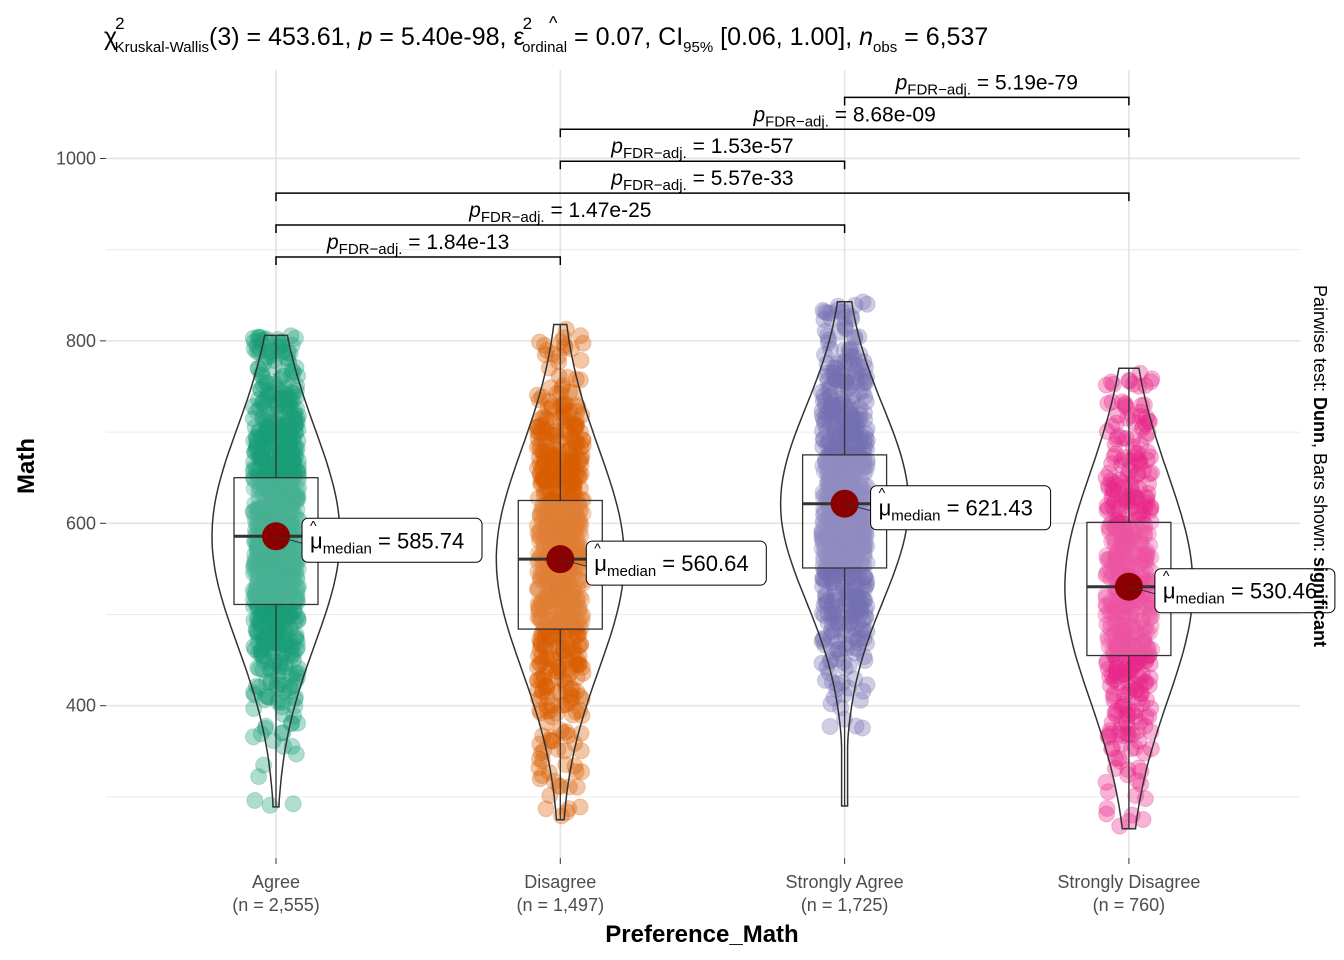 The height and width of the screenshot is (960, 1344). I want to click on comparison-bracket: pFDR−adj. = 1.84e-13, so click(418, 248).